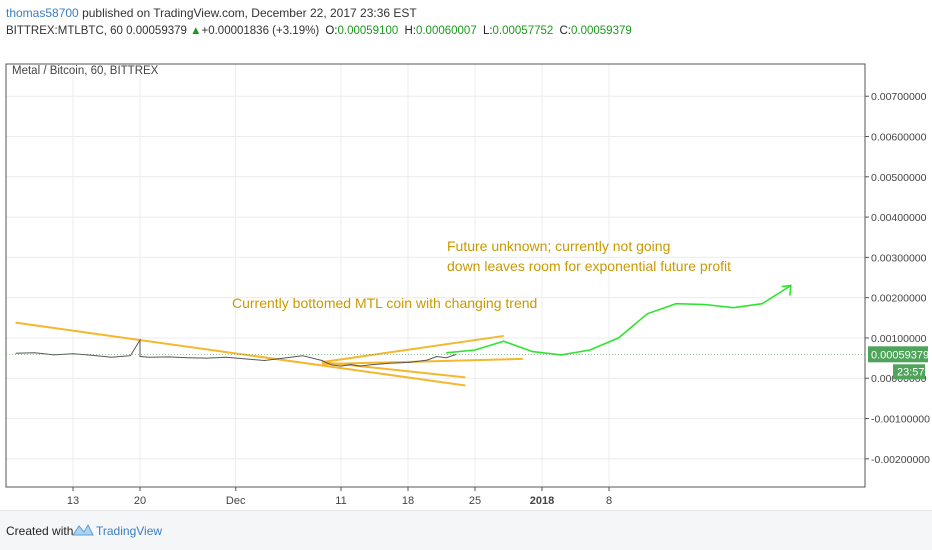  What do you see at coordinates (410, 31) in the screenshot?
I see `high-label: H:` at bounding box center [410, 31].